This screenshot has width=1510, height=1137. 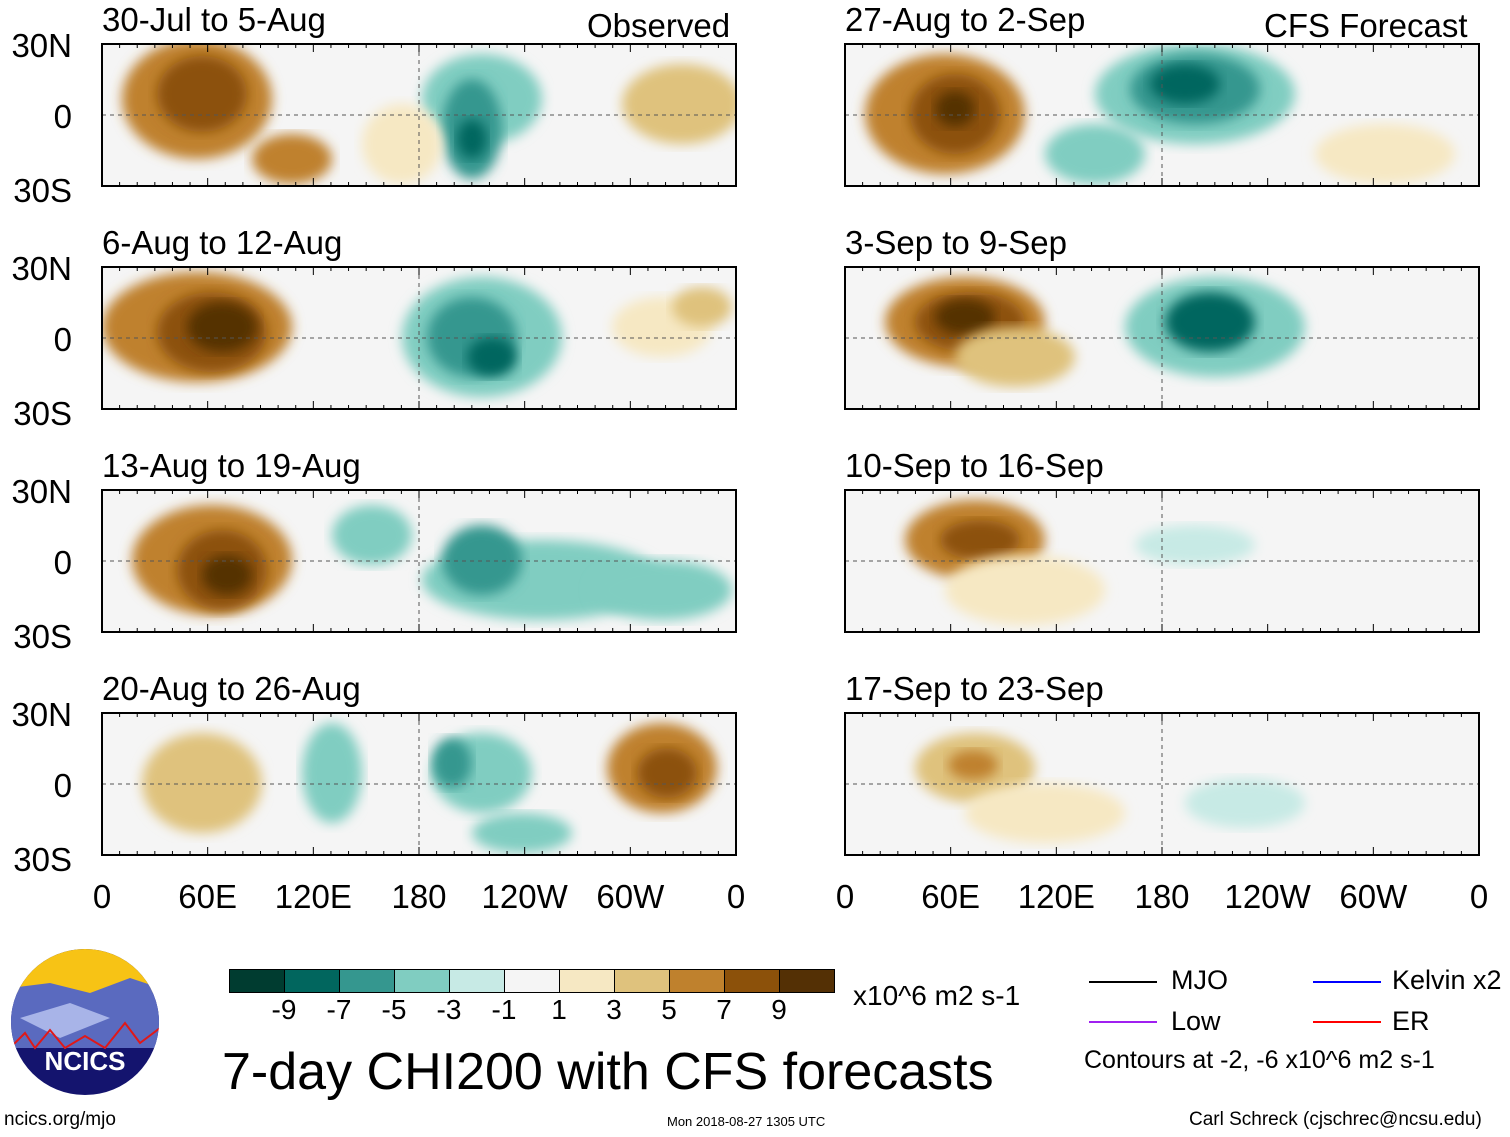 I want to click on colorbar-label: -5, so click(x=394, y=1009).